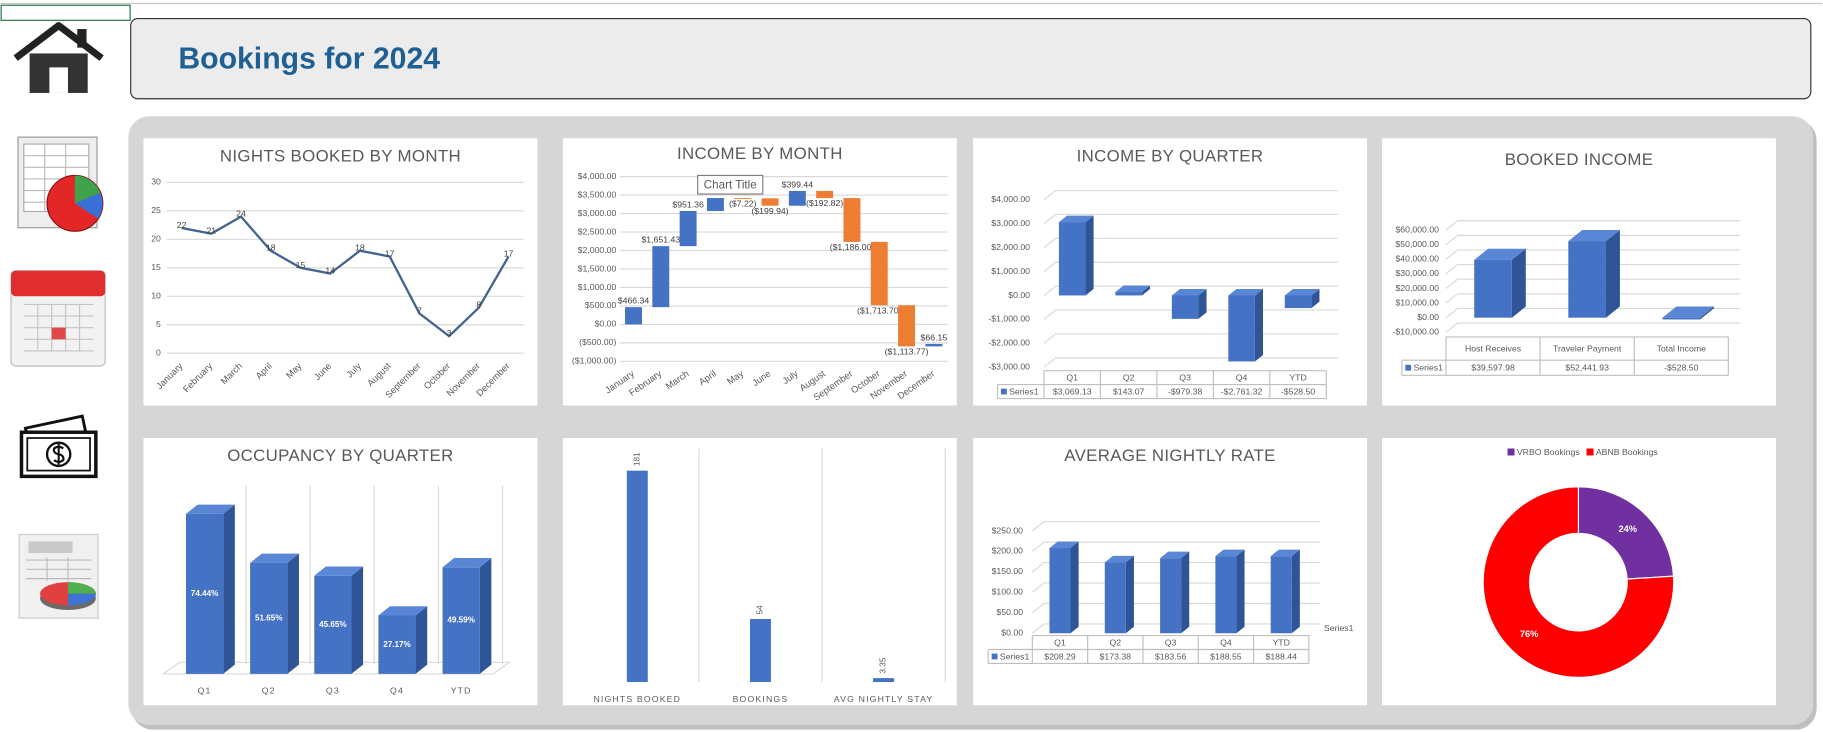  What do you see at coordinates (269, 691) in the screenshot?
I see `x-tick-label: Q2` at bounding box center [269, 691].